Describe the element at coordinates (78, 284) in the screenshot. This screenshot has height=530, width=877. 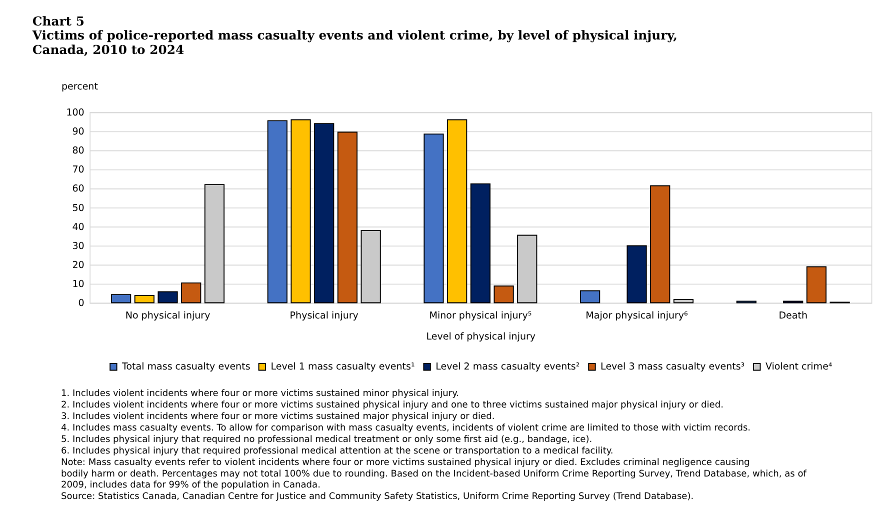
I see `y-tick-label: 10` at that location.